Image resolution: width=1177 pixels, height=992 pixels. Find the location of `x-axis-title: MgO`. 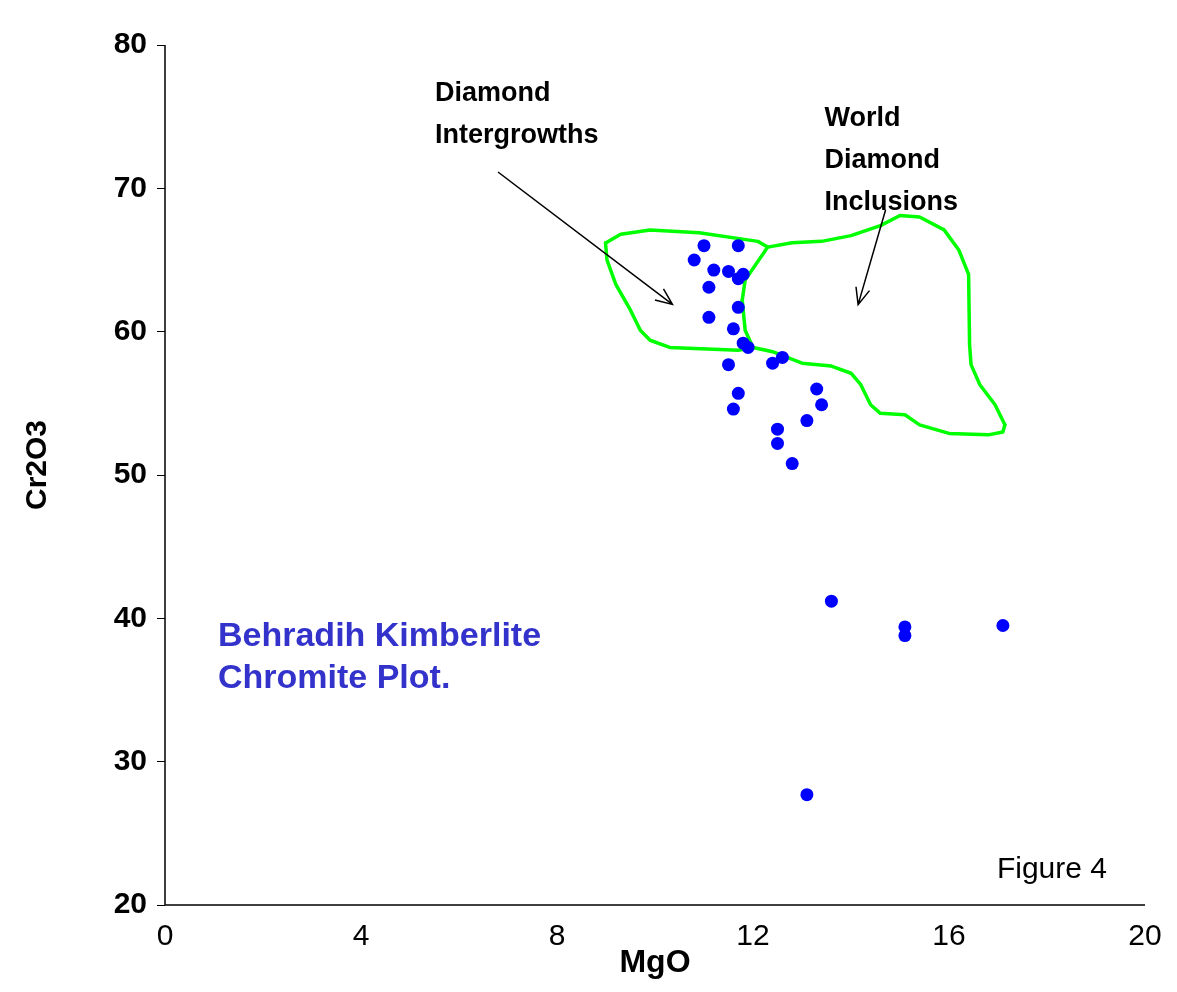

x-axis-title: MgO is located at coordinates (655, 960).